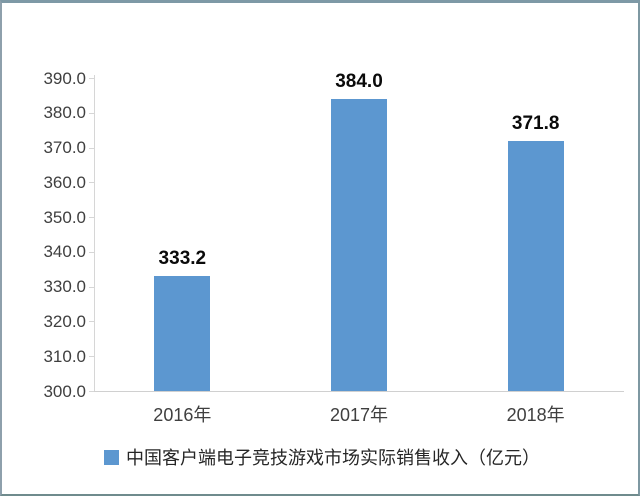 This screenshot has width=640, height=496. I want to click on legend: 中国客户端电子竞技游戏市场实际销售收入（亿元）, so click(320, 457).